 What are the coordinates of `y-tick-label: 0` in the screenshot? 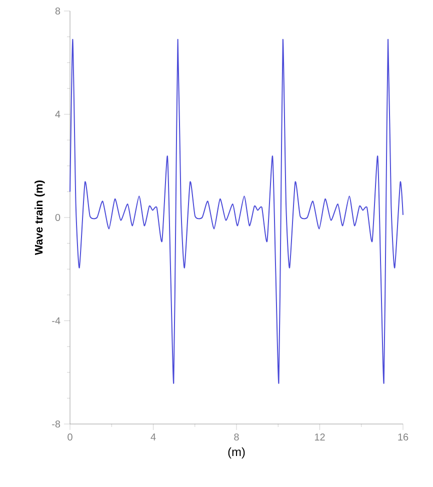 It's located at (57, 218).